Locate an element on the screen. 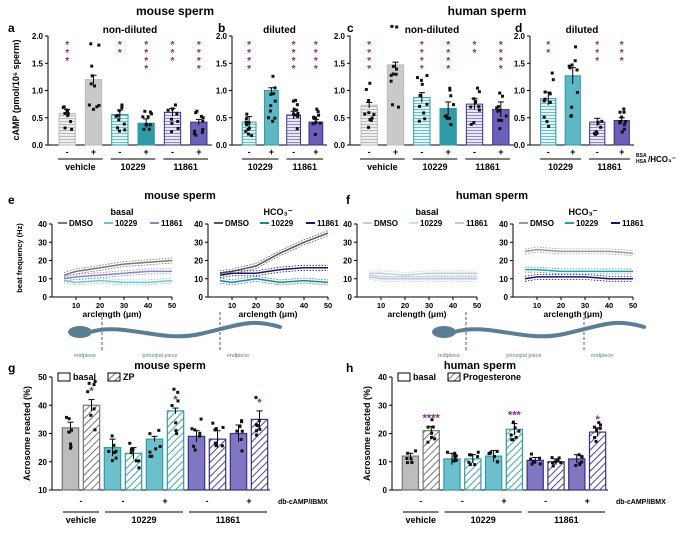 The image size is (680, 546). panel-f-hco3-y-tick-label: 30 is located at coordinates (503, 242).